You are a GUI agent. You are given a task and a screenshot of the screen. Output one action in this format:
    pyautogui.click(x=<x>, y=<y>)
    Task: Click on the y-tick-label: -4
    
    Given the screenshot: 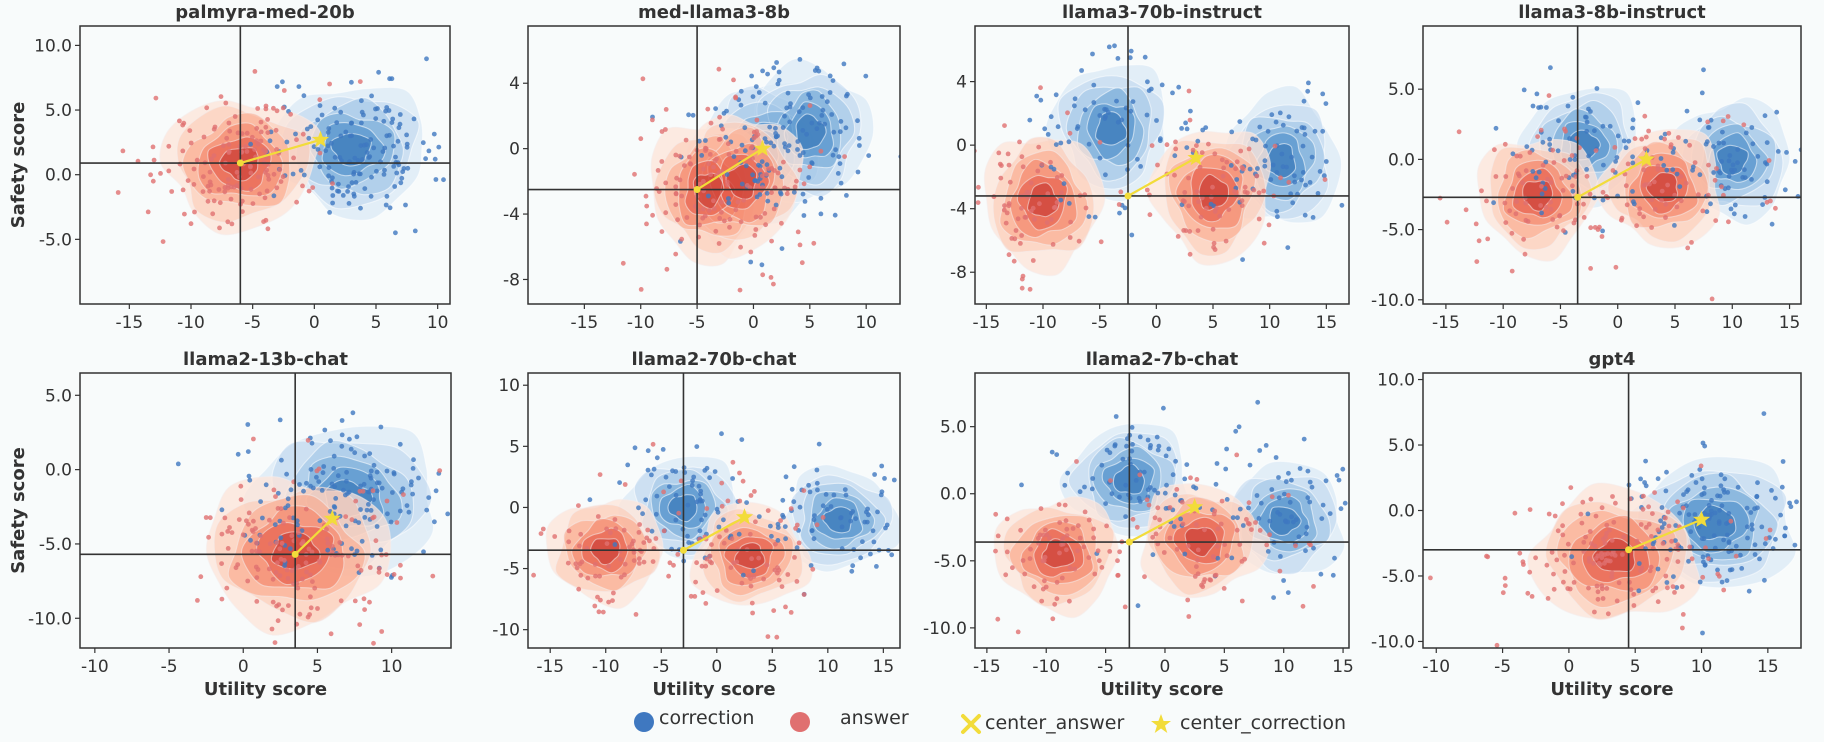 What is the action you would take?
    pyautogui.click(x=958, y=210)
    